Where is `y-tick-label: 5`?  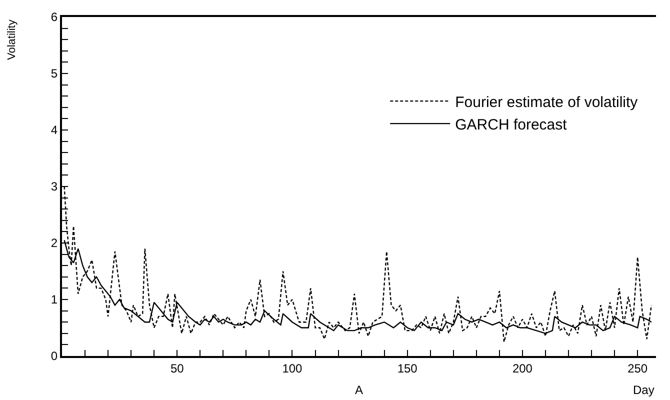 y-tick-label: 5 is located at coordinates (54, 73).